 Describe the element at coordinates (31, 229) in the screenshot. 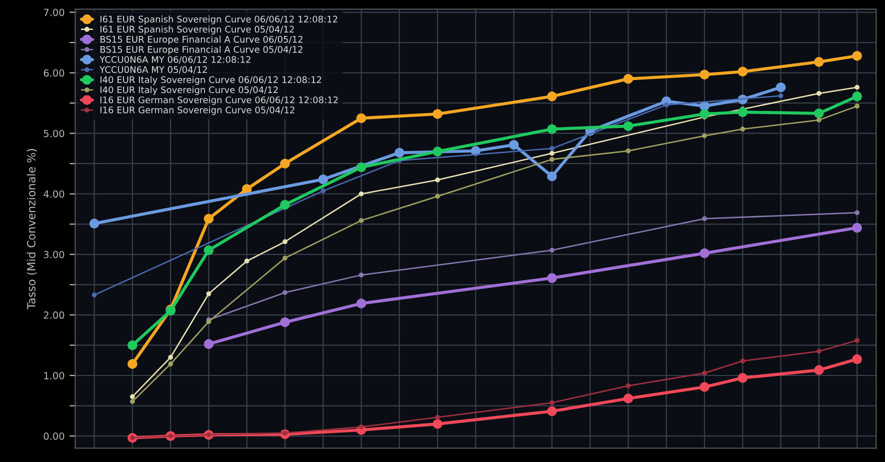

I see `y-axis-title: Tasso (Mid Convenzionale %)` at that location.